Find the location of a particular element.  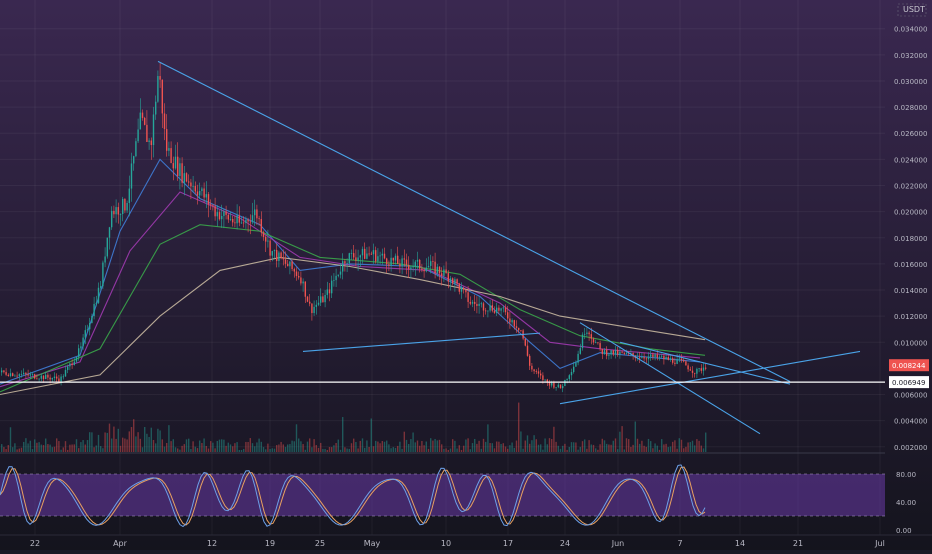

level-price-box is located at coordinates (909, 382).